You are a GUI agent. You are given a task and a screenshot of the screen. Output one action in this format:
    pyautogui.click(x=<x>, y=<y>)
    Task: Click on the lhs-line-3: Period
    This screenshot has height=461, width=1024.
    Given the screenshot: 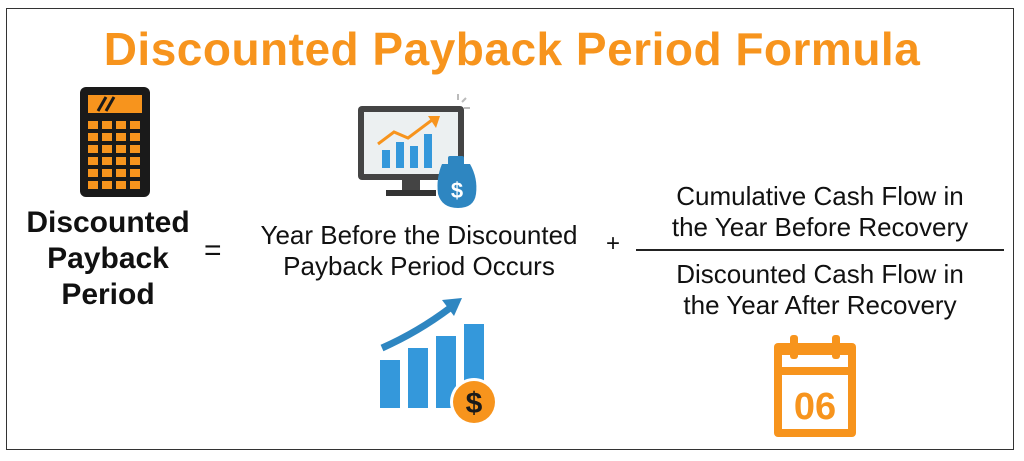 What is the action you would take?
    pyautogui.click(x=108, y=295)
    